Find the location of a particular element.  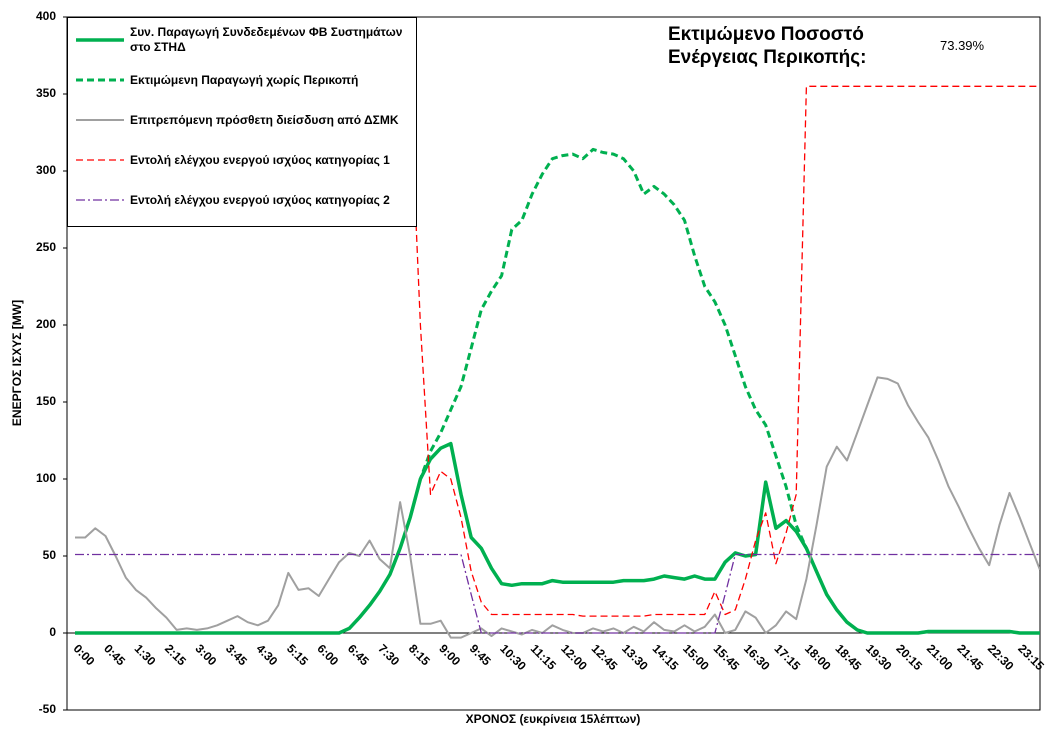

y-tick-label: 150 is located at coordinates (46, 401).